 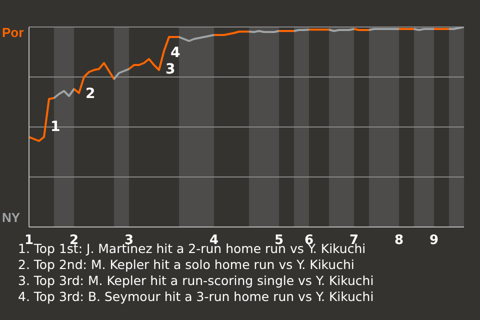 What do you see at coordinates (175, 53) in the screenshot?
I see `annotation: 4` at bounding box center [175, 53].